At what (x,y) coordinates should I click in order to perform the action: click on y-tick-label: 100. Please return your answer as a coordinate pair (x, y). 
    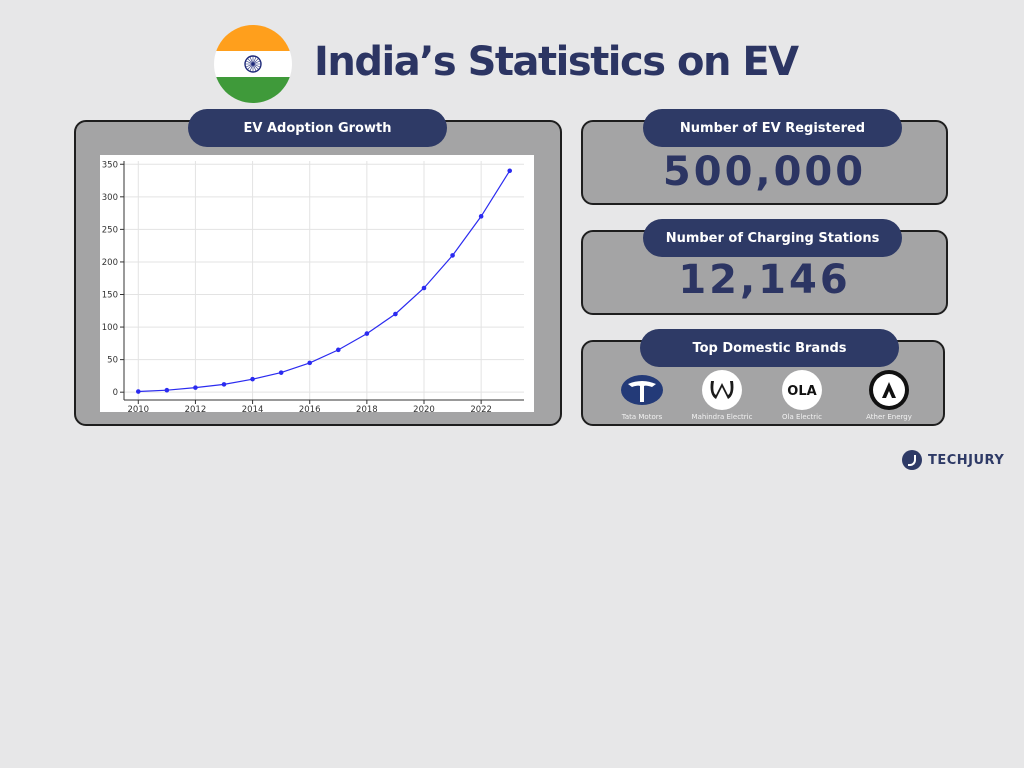
    Looking at the image, I should click on (110, 328).